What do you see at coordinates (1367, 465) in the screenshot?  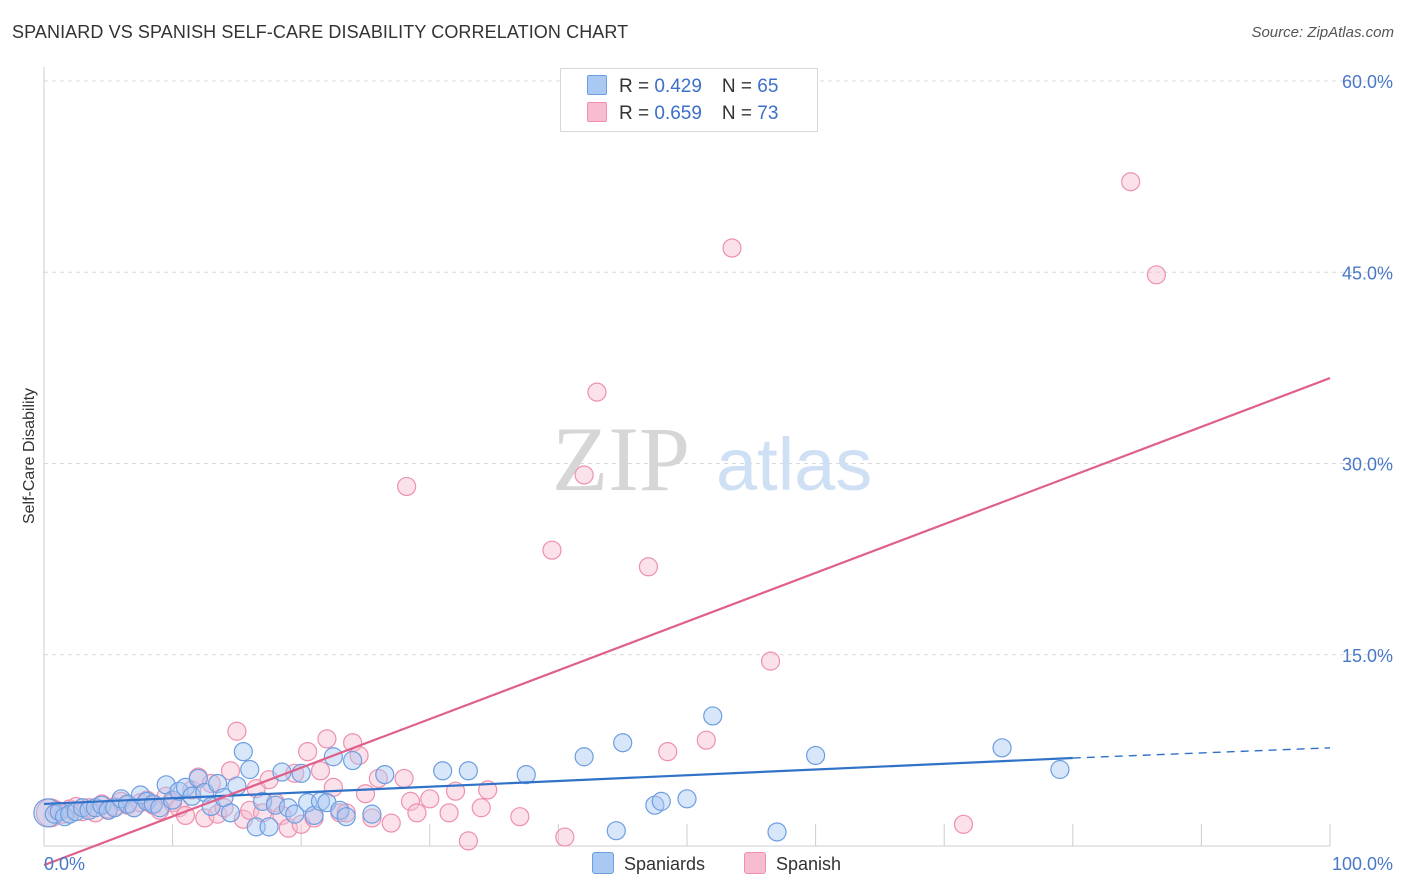 I see `y-tick-label: 30.0%` at bounding box center [1367, 465].